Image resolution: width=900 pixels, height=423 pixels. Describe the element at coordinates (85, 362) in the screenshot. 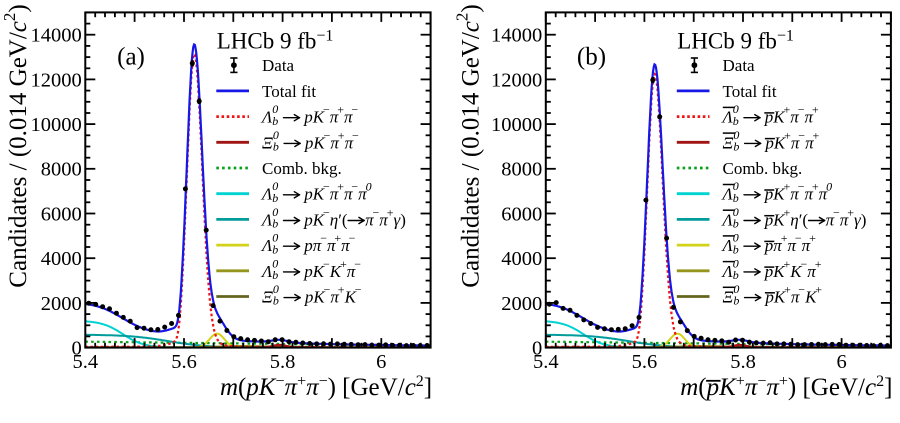

I see `svg-text: 5.4` at that location.